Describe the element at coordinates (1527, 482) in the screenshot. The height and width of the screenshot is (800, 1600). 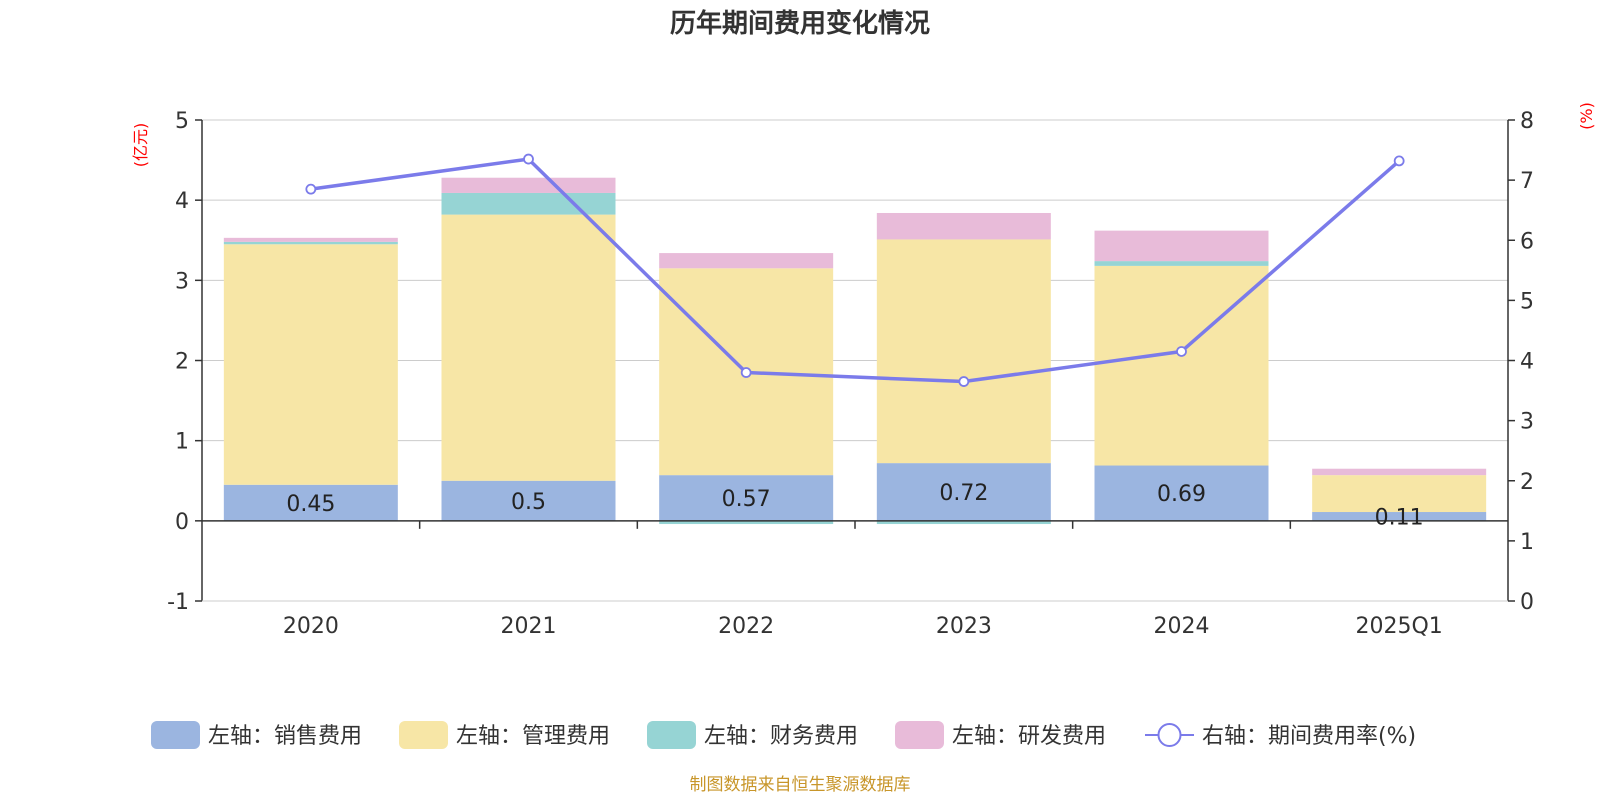
I see `right-tick-label: 2` at that location.